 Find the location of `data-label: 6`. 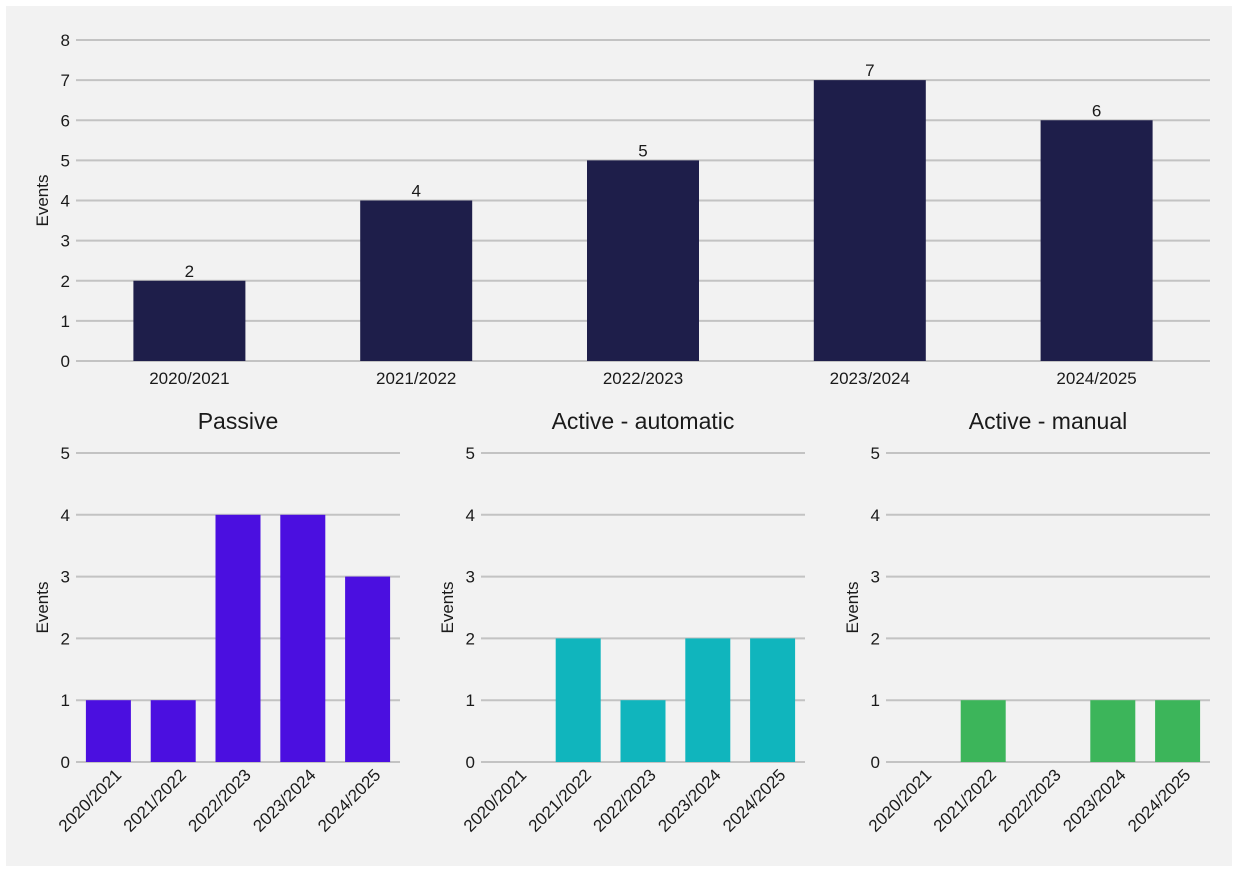

data-label: 6 is located at coordinates (1096, 110).